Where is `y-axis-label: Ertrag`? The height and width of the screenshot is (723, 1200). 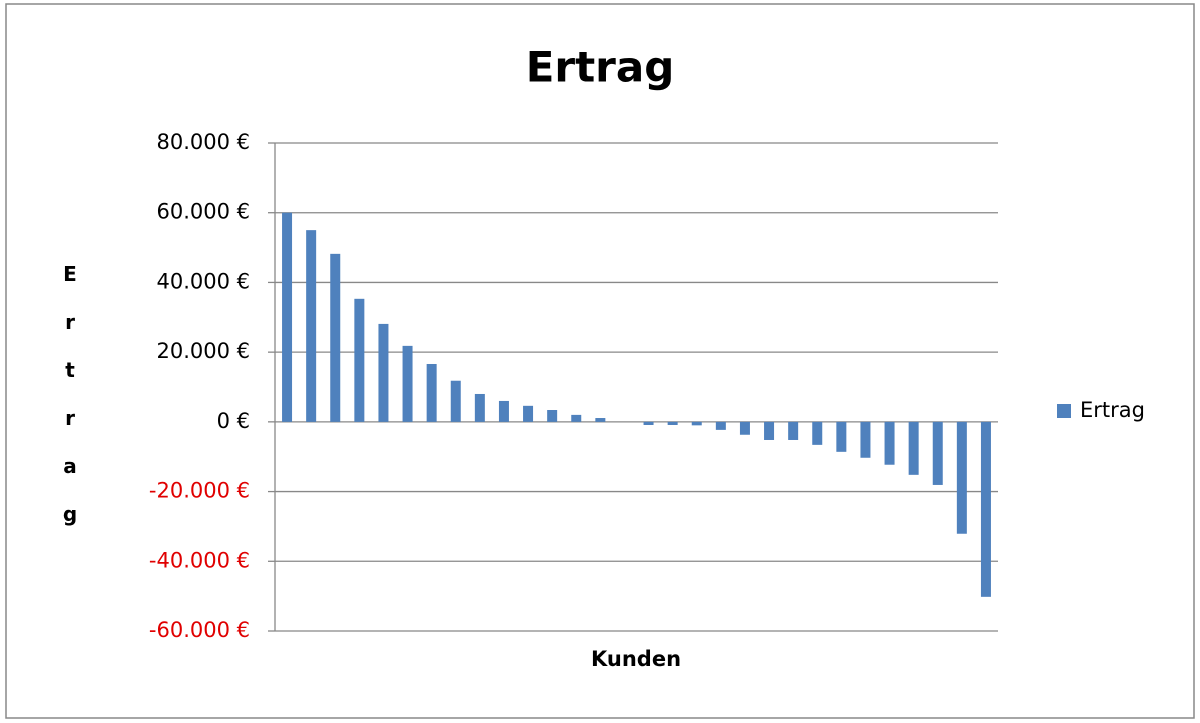 y-axis-label: Ertrag is located at coordinates (70, 406).